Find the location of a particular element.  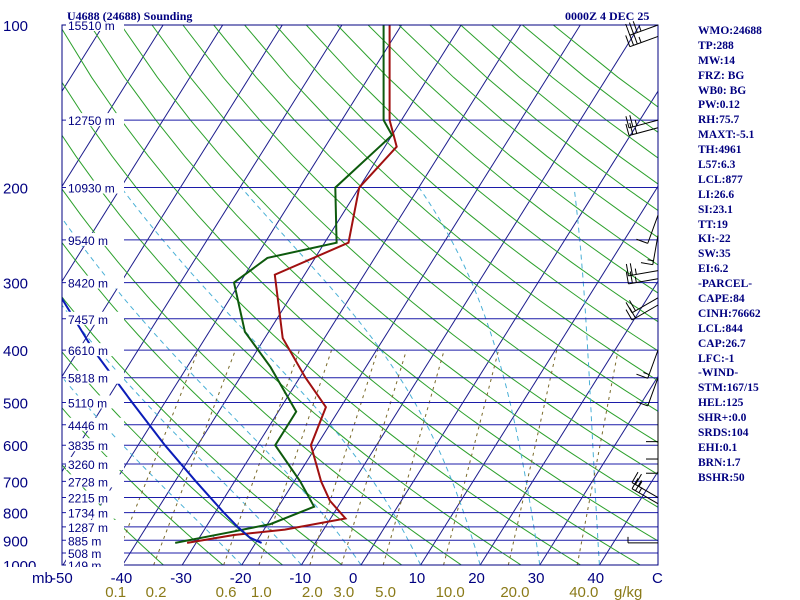

pressure-tick-label: 400 is located at coordinates (15, 351).